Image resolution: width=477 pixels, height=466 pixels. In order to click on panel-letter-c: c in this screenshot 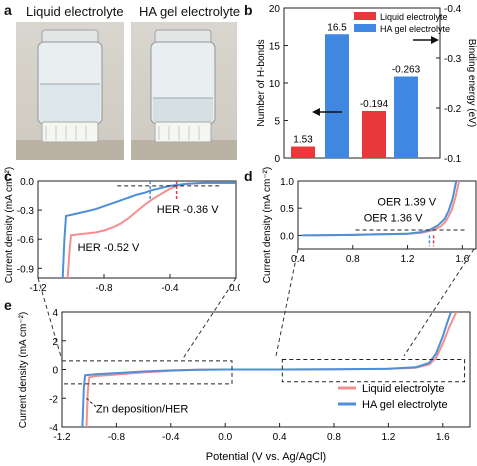, I will do `click(8, 176)`.